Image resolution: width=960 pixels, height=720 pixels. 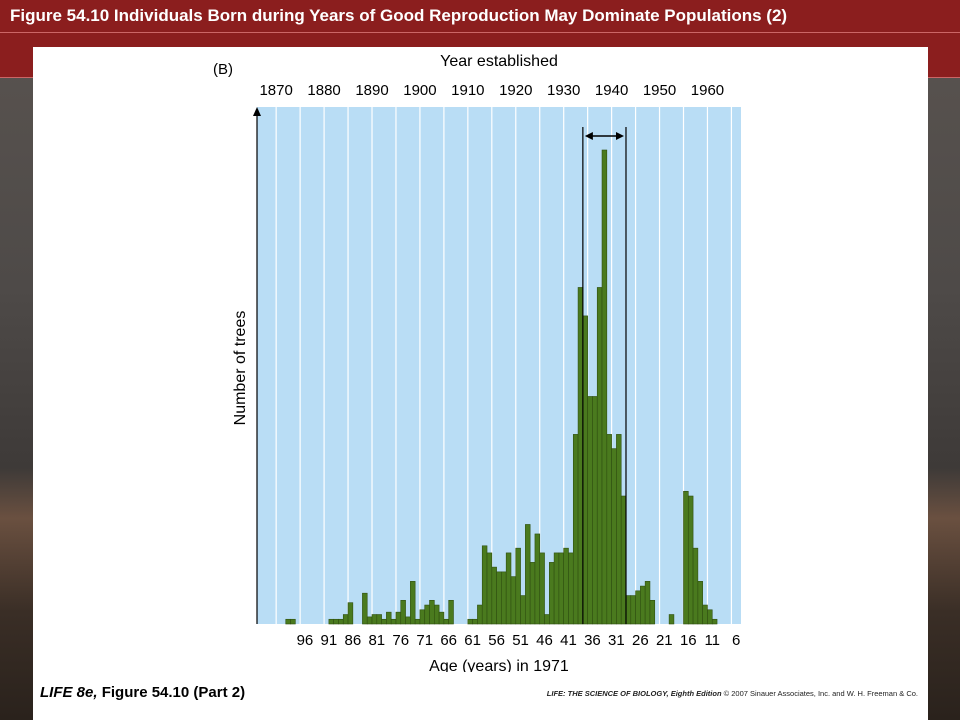 I want to click on top-tick-label: 1910, so click(x=467, y=90).